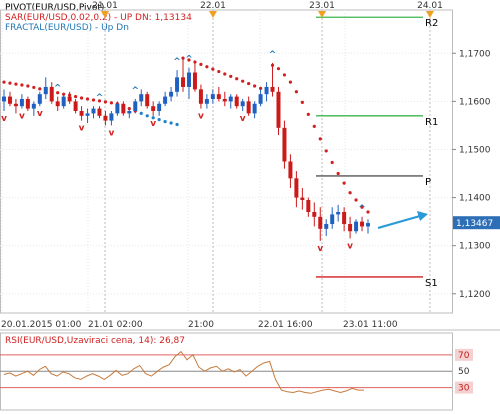  Describe the element at coordinates (475, 295) in the screenshot. I see `y-tick-label: 1,1200` at that location.